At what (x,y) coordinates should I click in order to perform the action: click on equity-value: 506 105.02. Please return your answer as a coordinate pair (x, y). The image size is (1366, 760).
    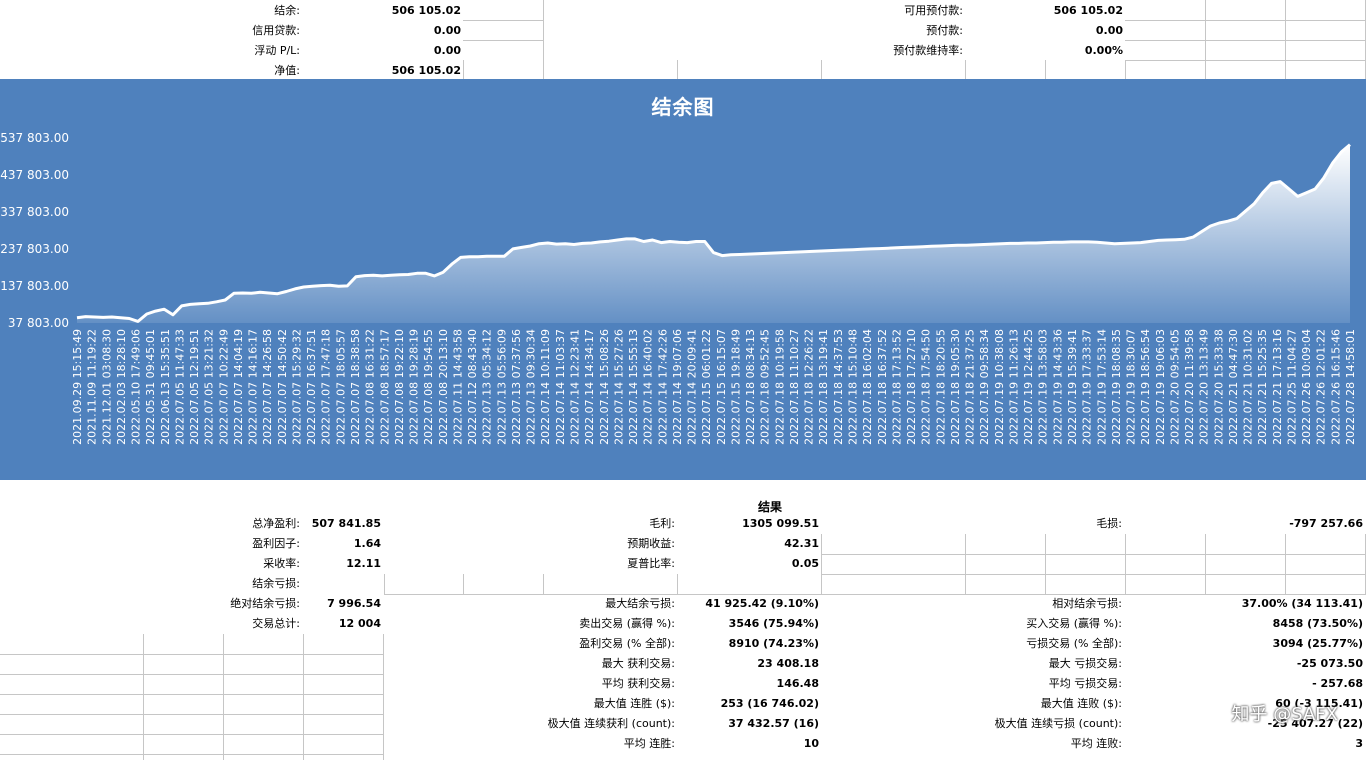
    Looking at the image, I should click on (426, 70).